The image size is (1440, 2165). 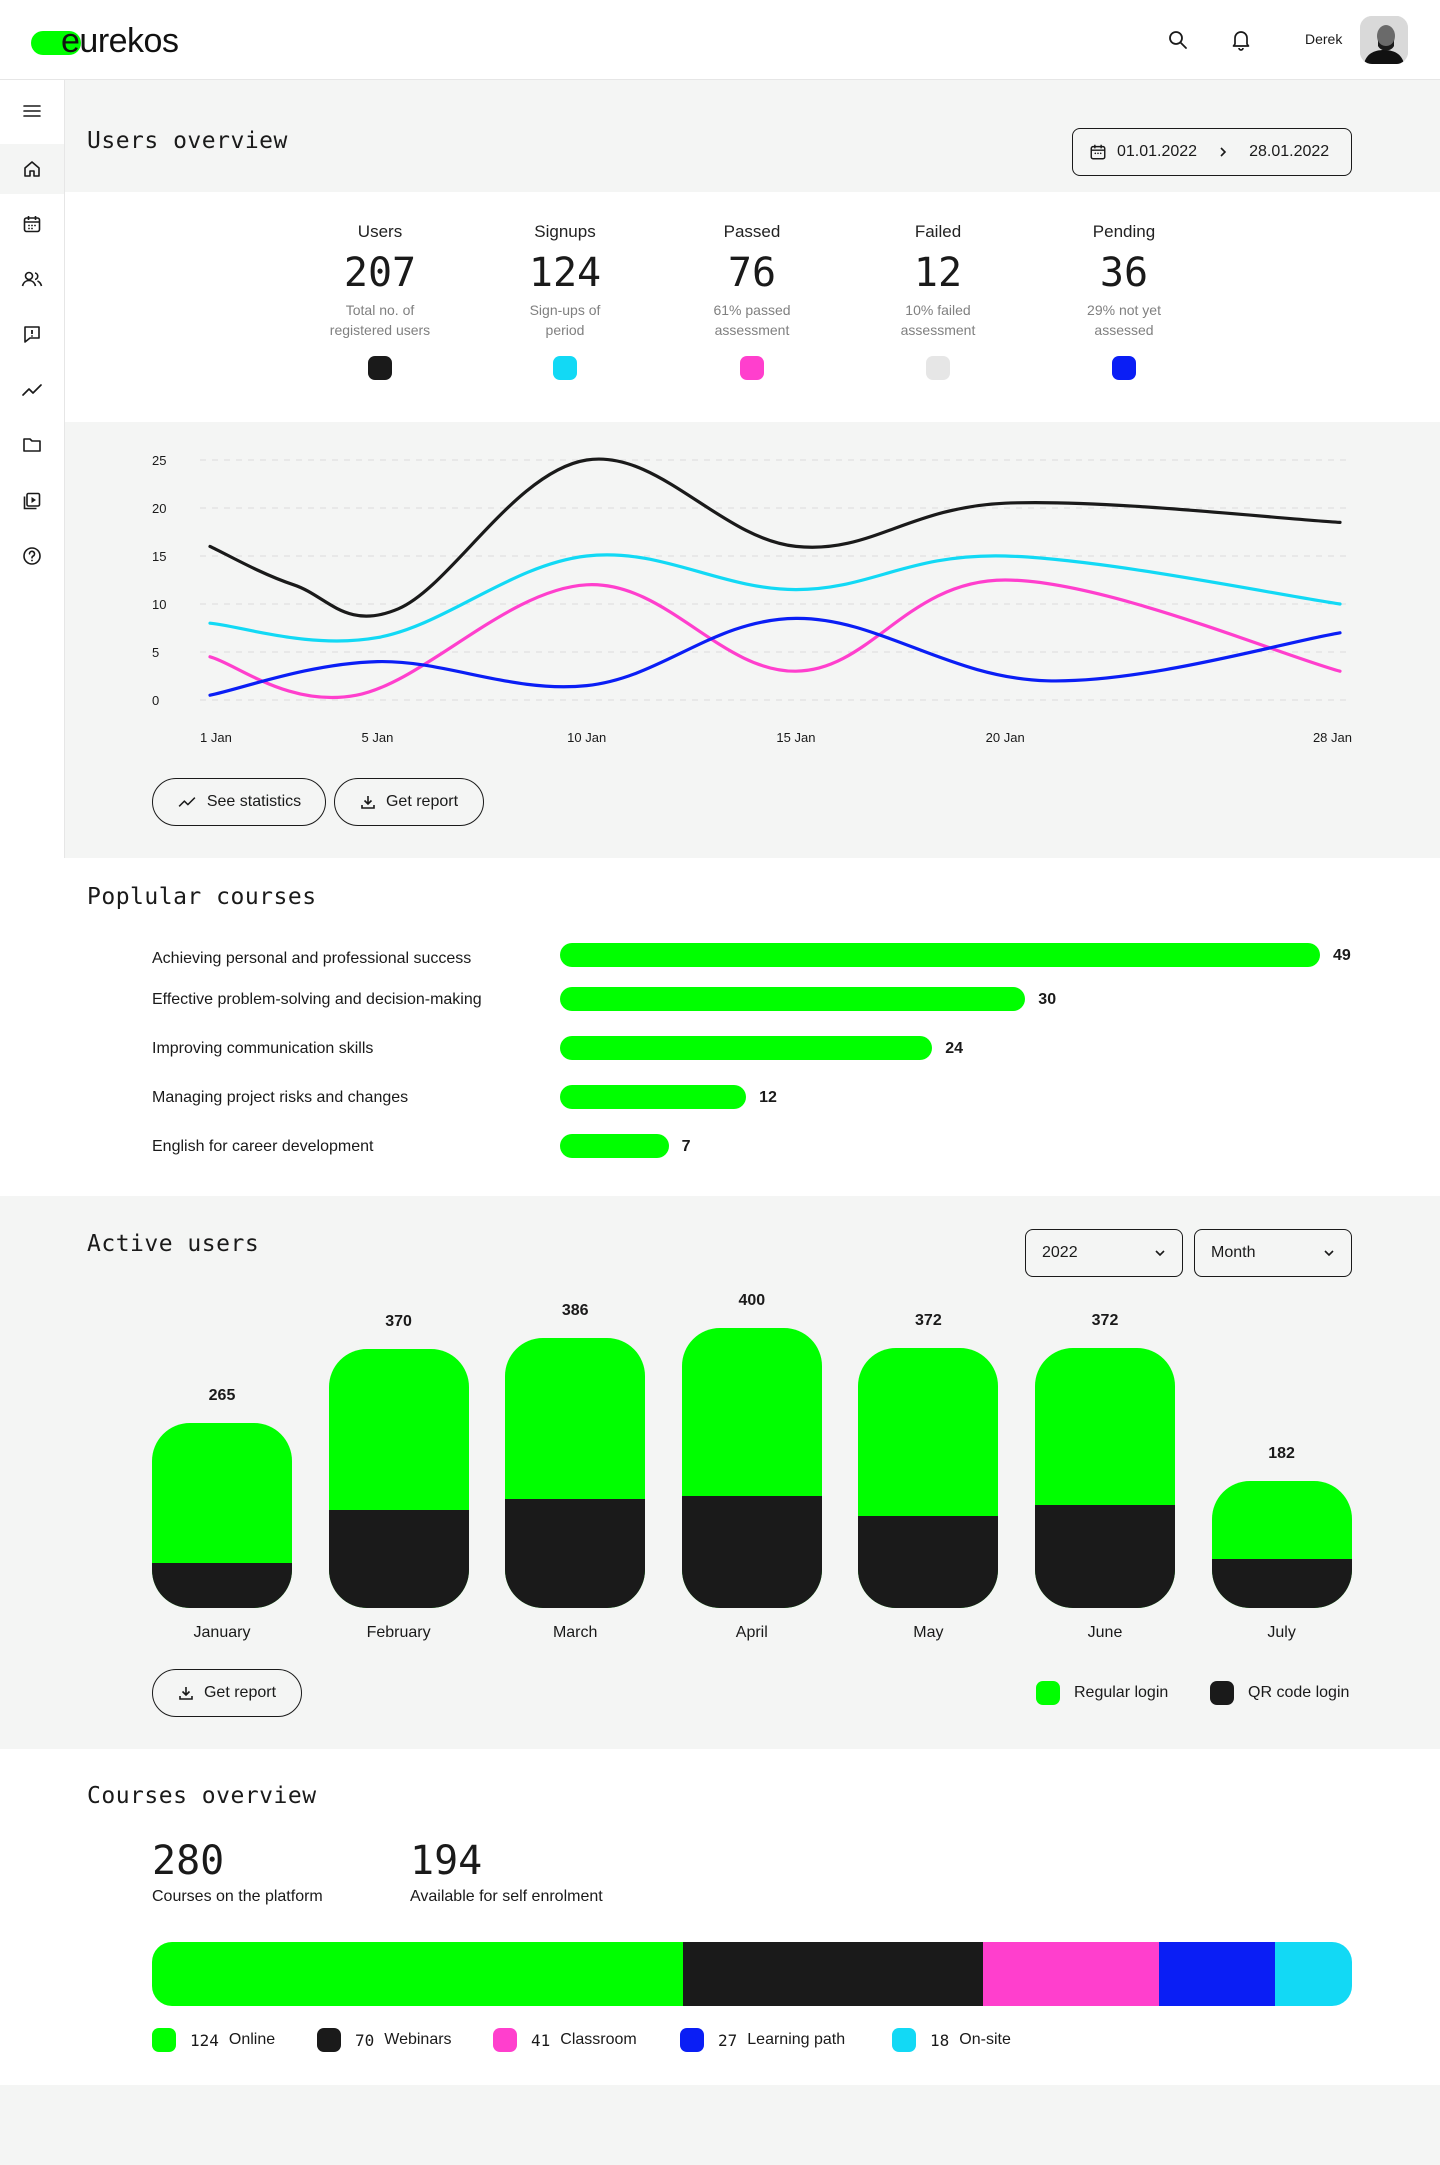 What do you see at coordinates (720, 40) in the screenshot?
I see `app-header: eurekos Derek` at bounding box center [720, 40].